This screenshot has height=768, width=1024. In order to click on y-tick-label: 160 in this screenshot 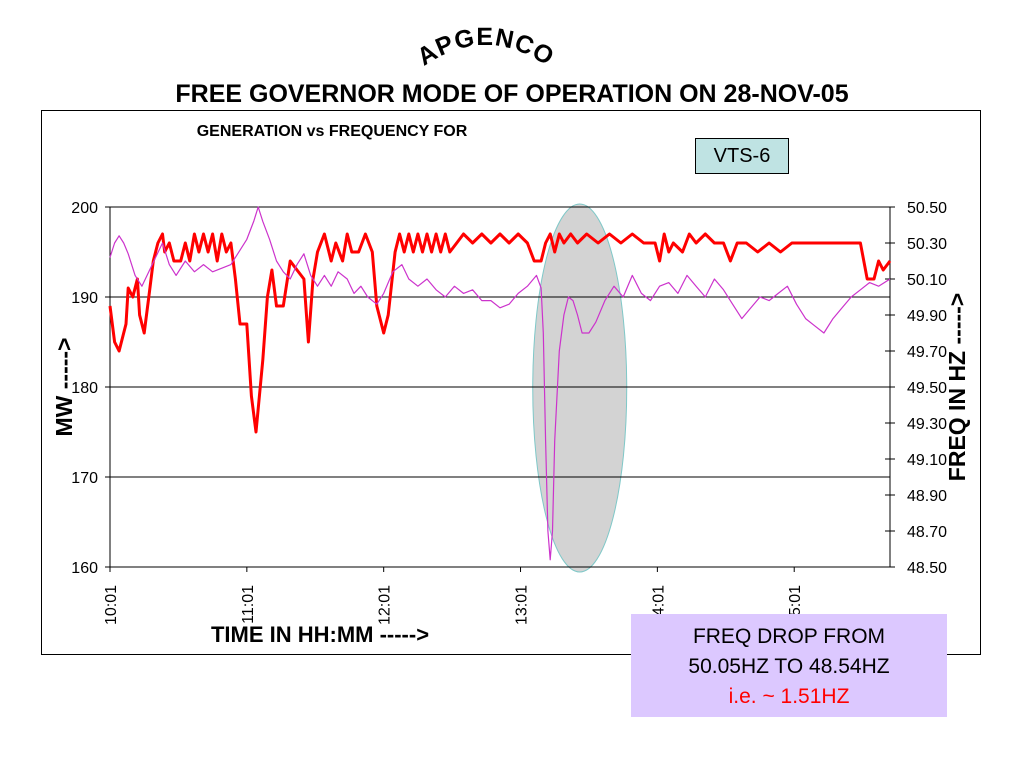, I will do `click(84, 568)`.